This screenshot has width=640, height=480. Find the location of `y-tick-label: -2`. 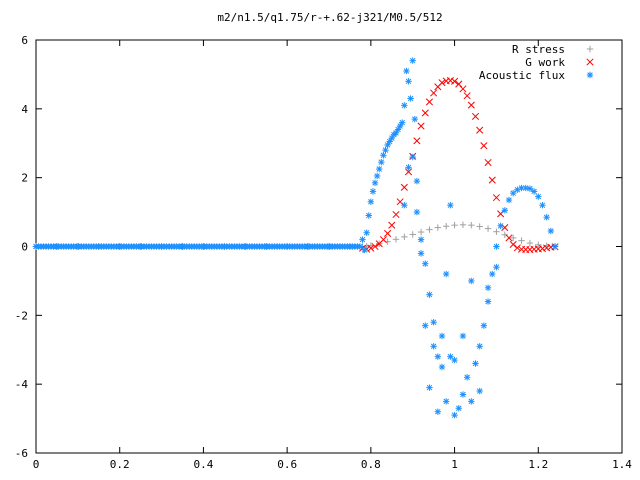

y-tick-label: -2 is located at coordinates (21, 315).